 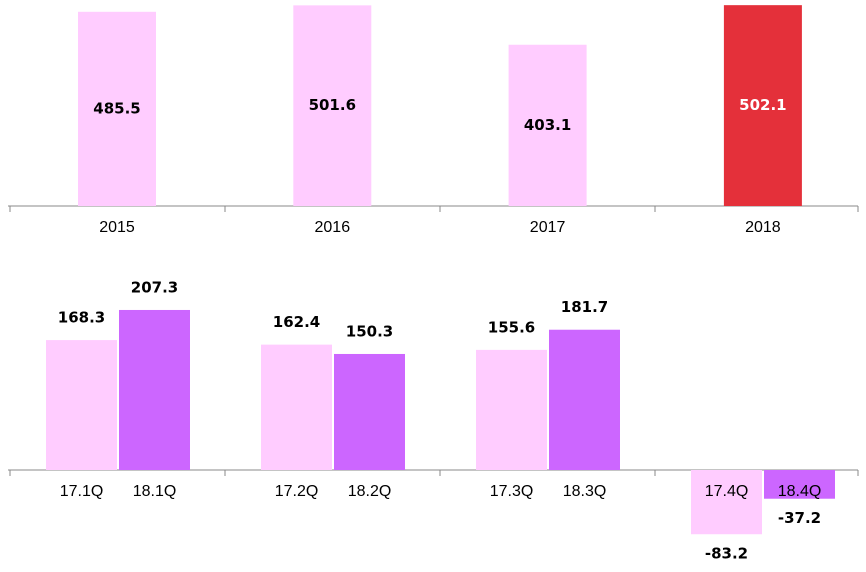 What do you see at coordinates (155, 491) in the screenshot?
I see `x-tick-label: 18.1Q` at bounding box center [155, 491].